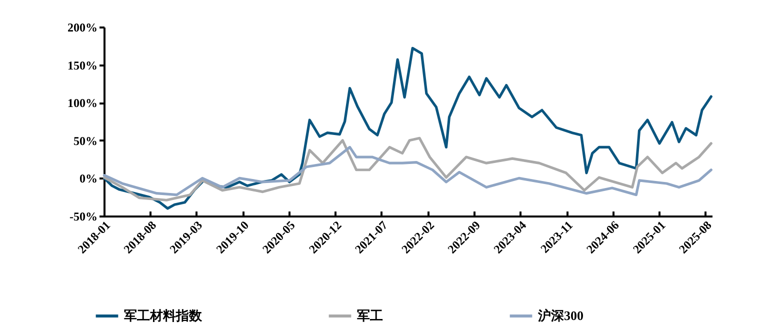  I want to click on y-tick-label: 50%, so click(86, 141).